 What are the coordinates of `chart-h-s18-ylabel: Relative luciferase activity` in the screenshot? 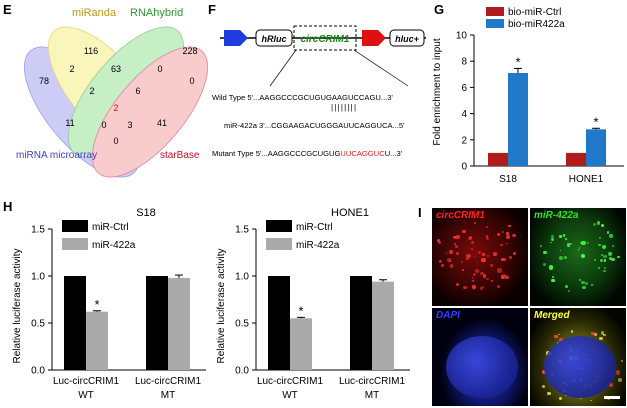 It's located at (17, 305).